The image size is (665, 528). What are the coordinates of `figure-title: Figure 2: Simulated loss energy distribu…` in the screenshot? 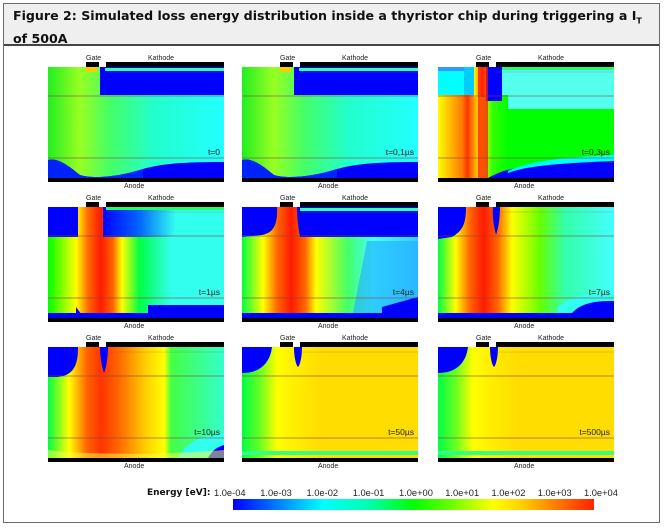 It's located at (333, 27).